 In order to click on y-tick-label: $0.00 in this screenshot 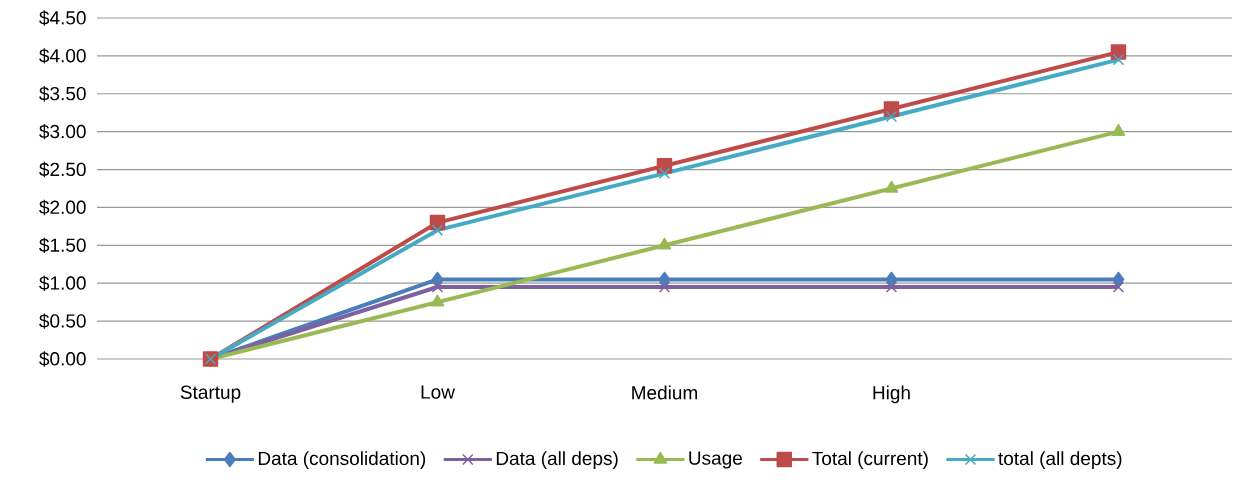, I will do `click(62, 359)`.